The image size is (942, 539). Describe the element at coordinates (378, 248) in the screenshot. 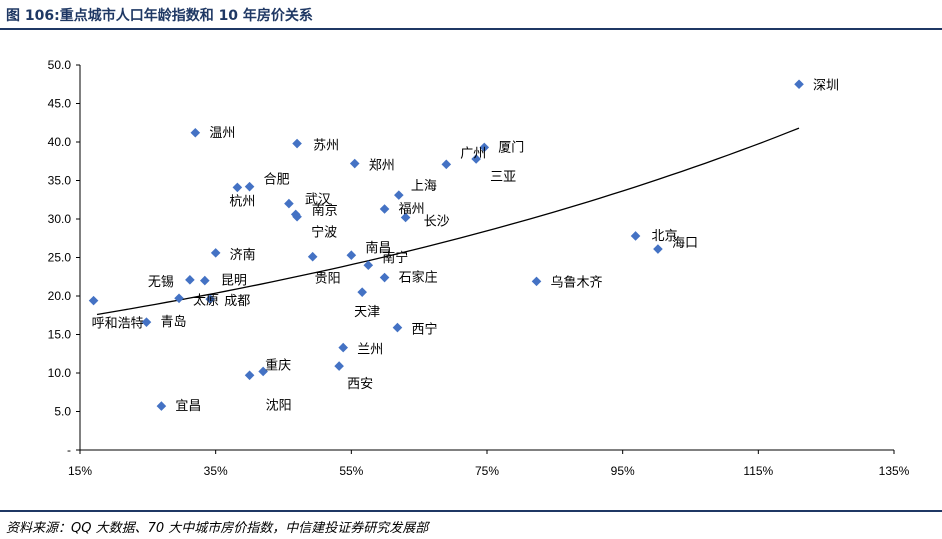

I see `data-point-label: 南昌` at that location.